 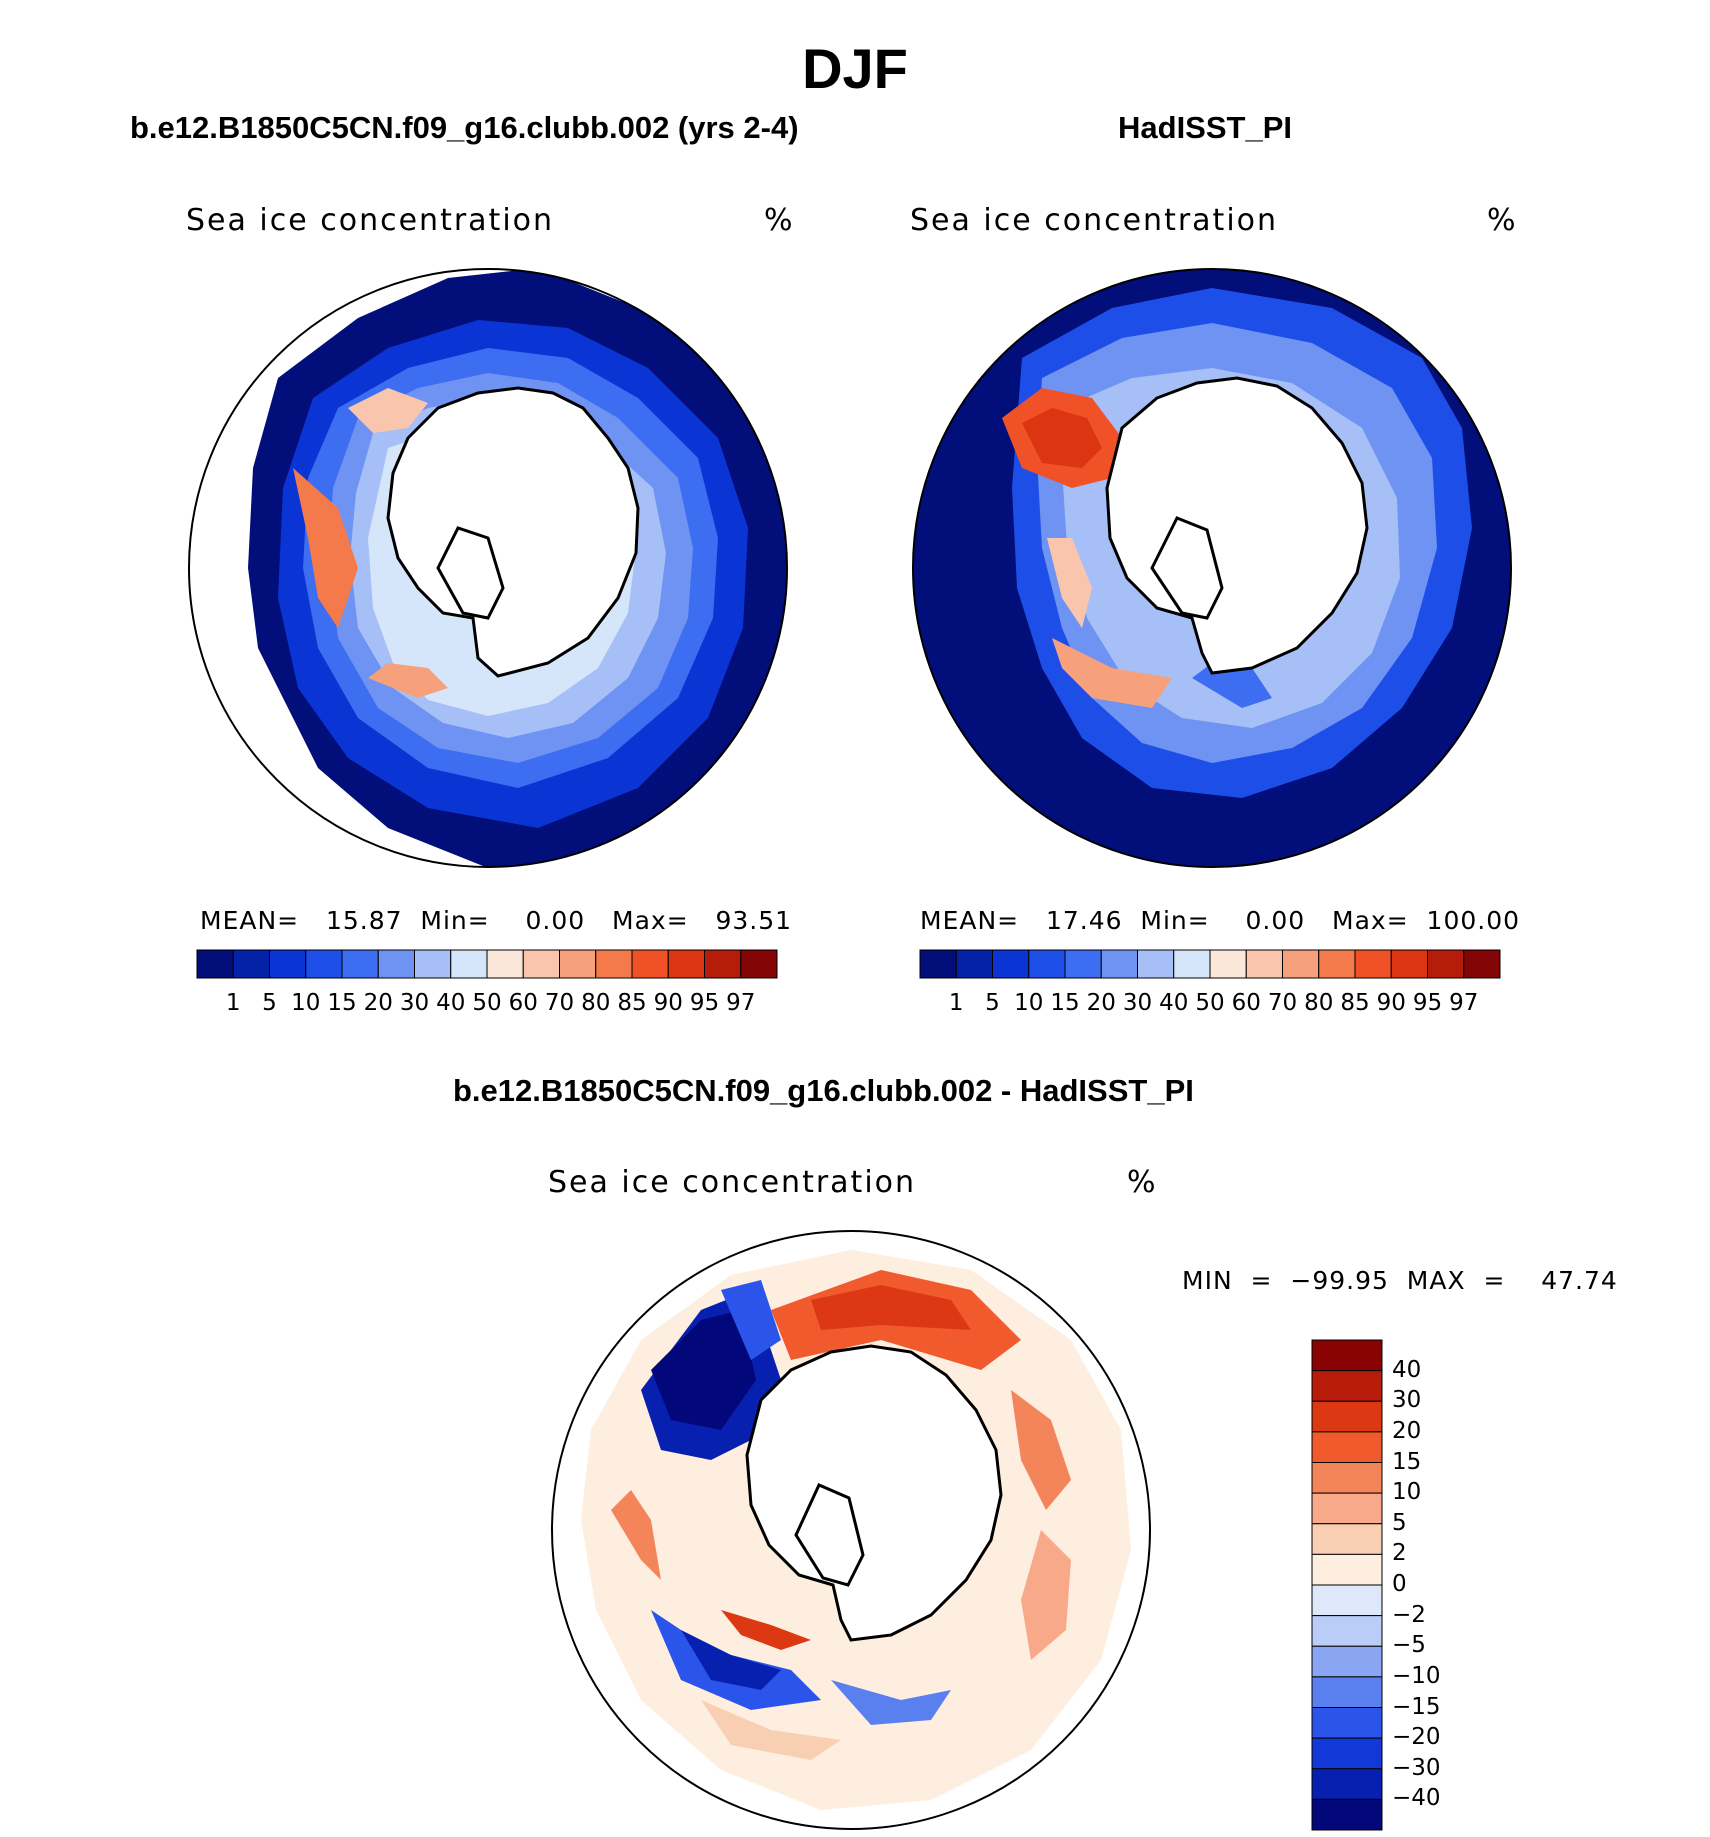 What do you see at coordinates (1205, 127) in the screenshot?
I see `obs-case-title: HadISST_PI` at bounding box center [1205, 127].